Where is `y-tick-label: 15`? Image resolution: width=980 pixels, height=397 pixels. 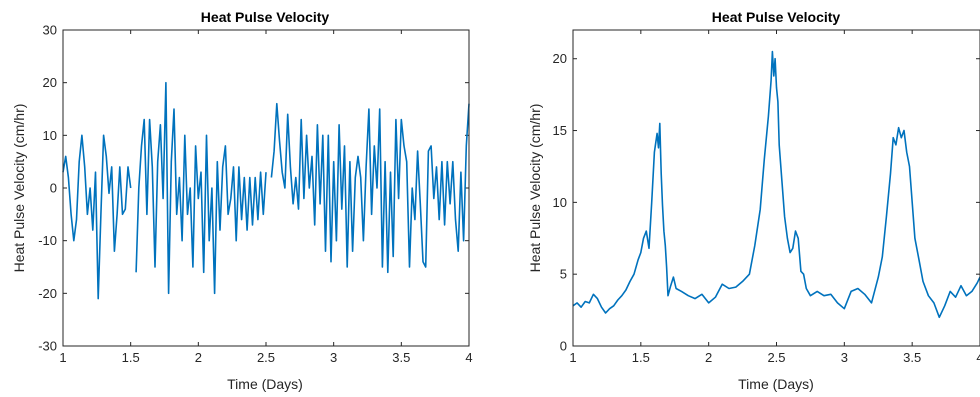 y-tick-label: 15 is located at coordinates (560, 130).